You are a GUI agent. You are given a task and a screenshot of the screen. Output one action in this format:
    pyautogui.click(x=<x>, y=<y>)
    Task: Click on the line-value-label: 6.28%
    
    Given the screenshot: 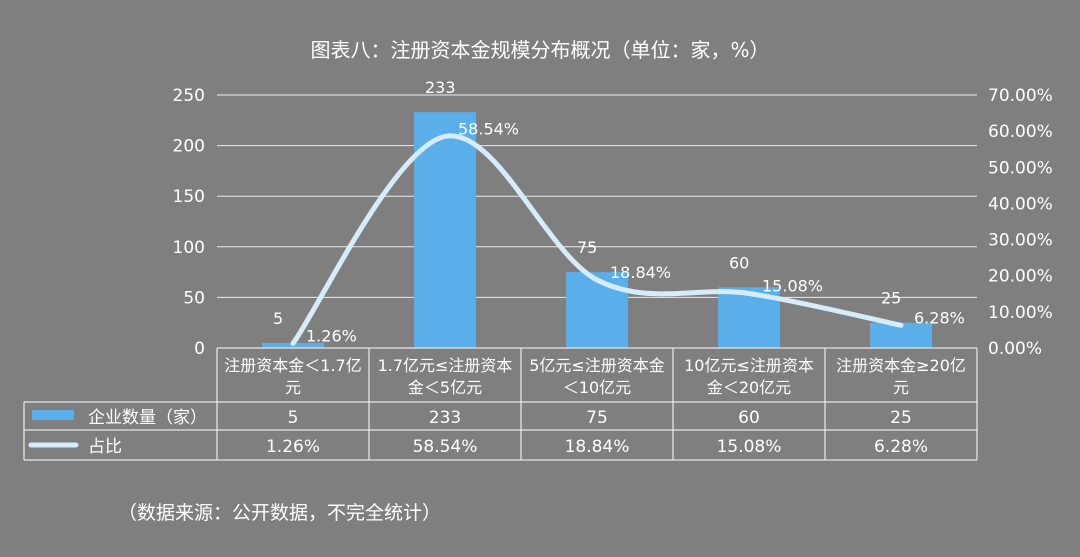 What is the action you would take?
    pyautogui.click(x=939, y=317)
    